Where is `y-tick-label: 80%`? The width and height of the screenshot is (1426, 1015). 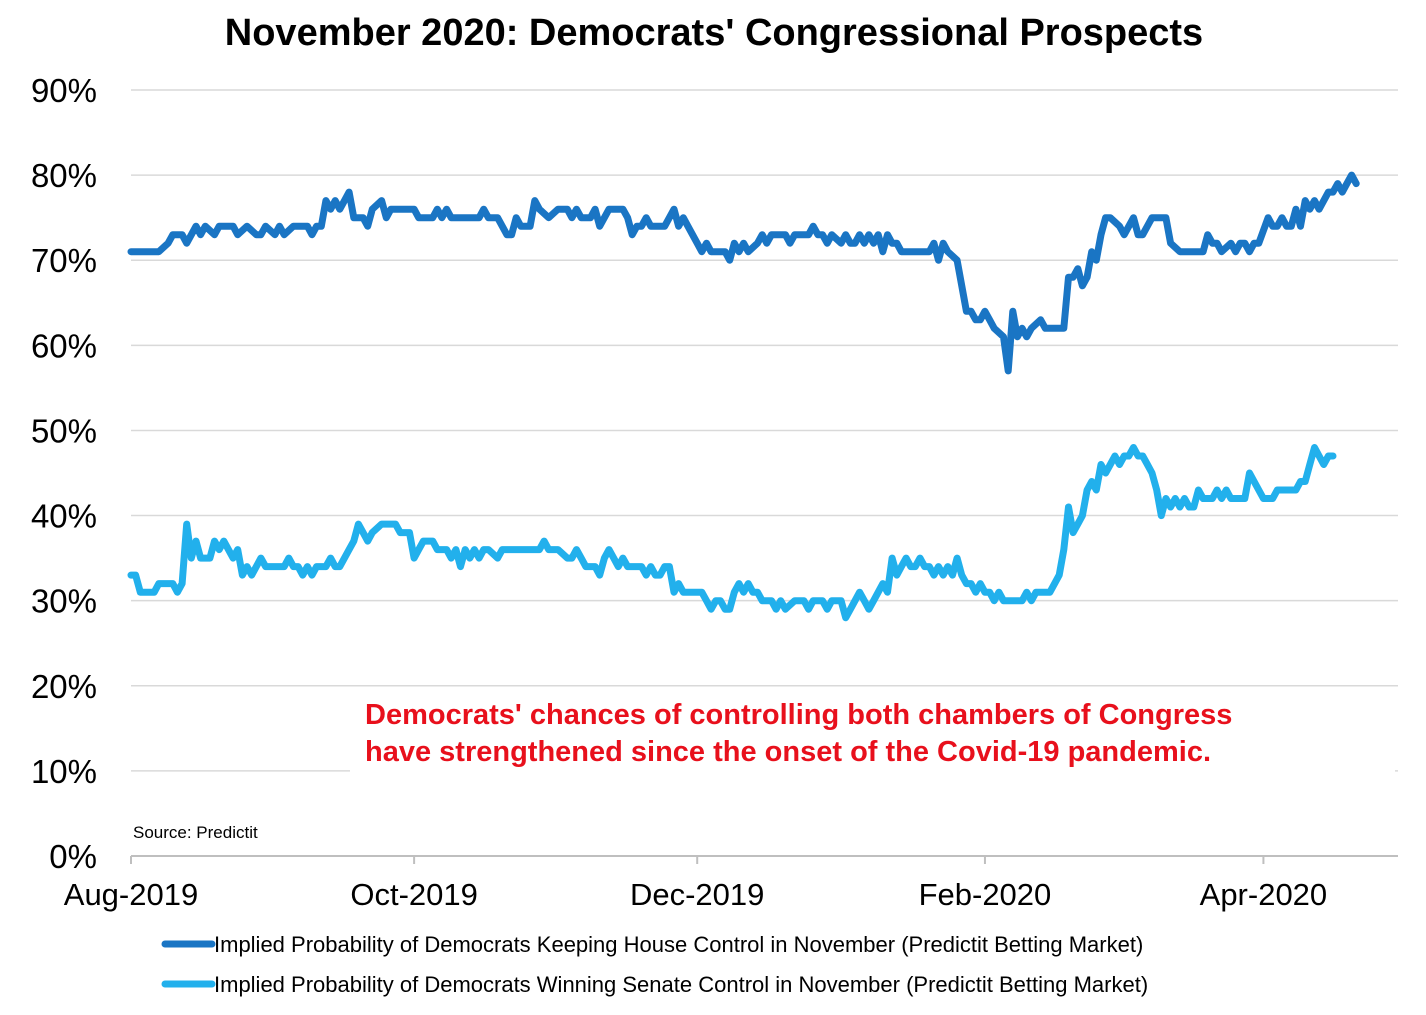 y-tick-label: 80% is located at coordinates (64, 175).